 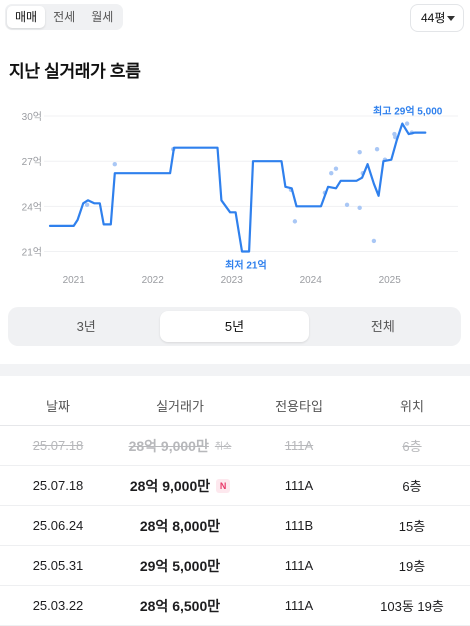 I want to click on size-dropdown: 44평, so click(x=437, y=18).